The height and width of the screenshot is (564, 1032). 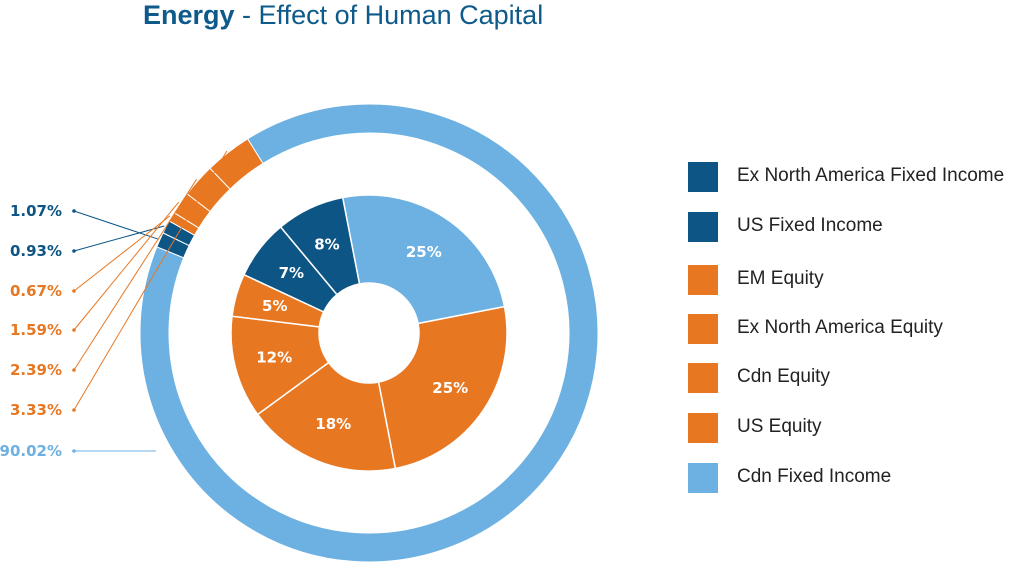 What do you see at coordinates (860, 428) in the screenshot?
I see `legend-item-us-equity: US Equity` at bounding box center [860, 428].